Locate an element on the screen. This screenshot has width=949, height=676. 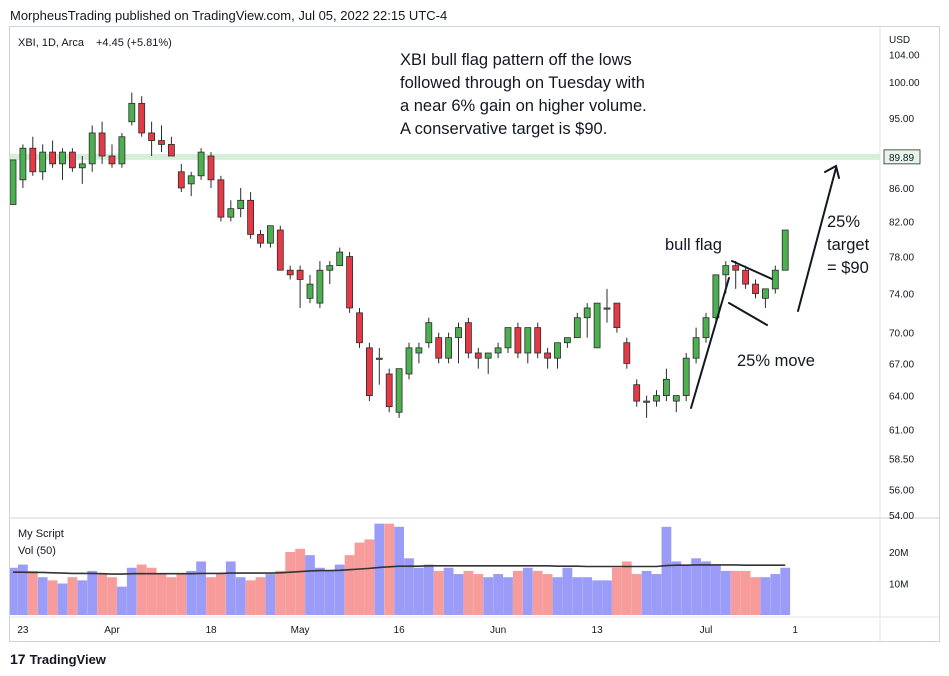
price-tick-label: 61.00 is located at coordinates (901, 430).